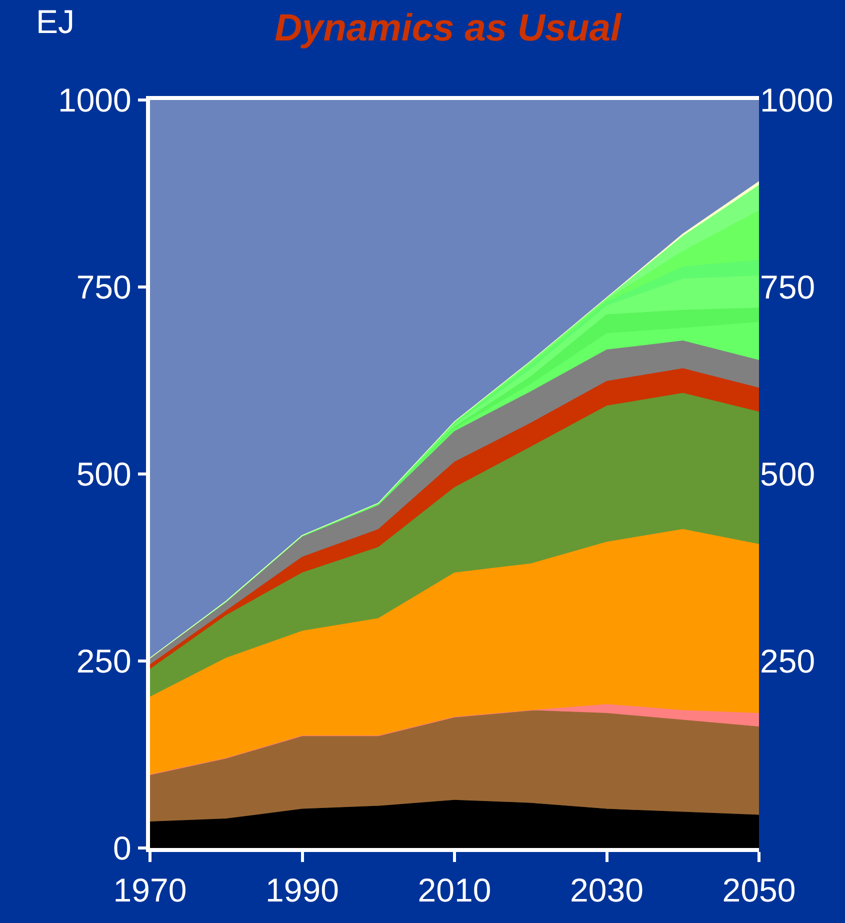 This screenshot has height=923, width=845. Describe the element at coordinates (797, 100) in the screenshot. I see `y2-tick-label: 1000` at that location.